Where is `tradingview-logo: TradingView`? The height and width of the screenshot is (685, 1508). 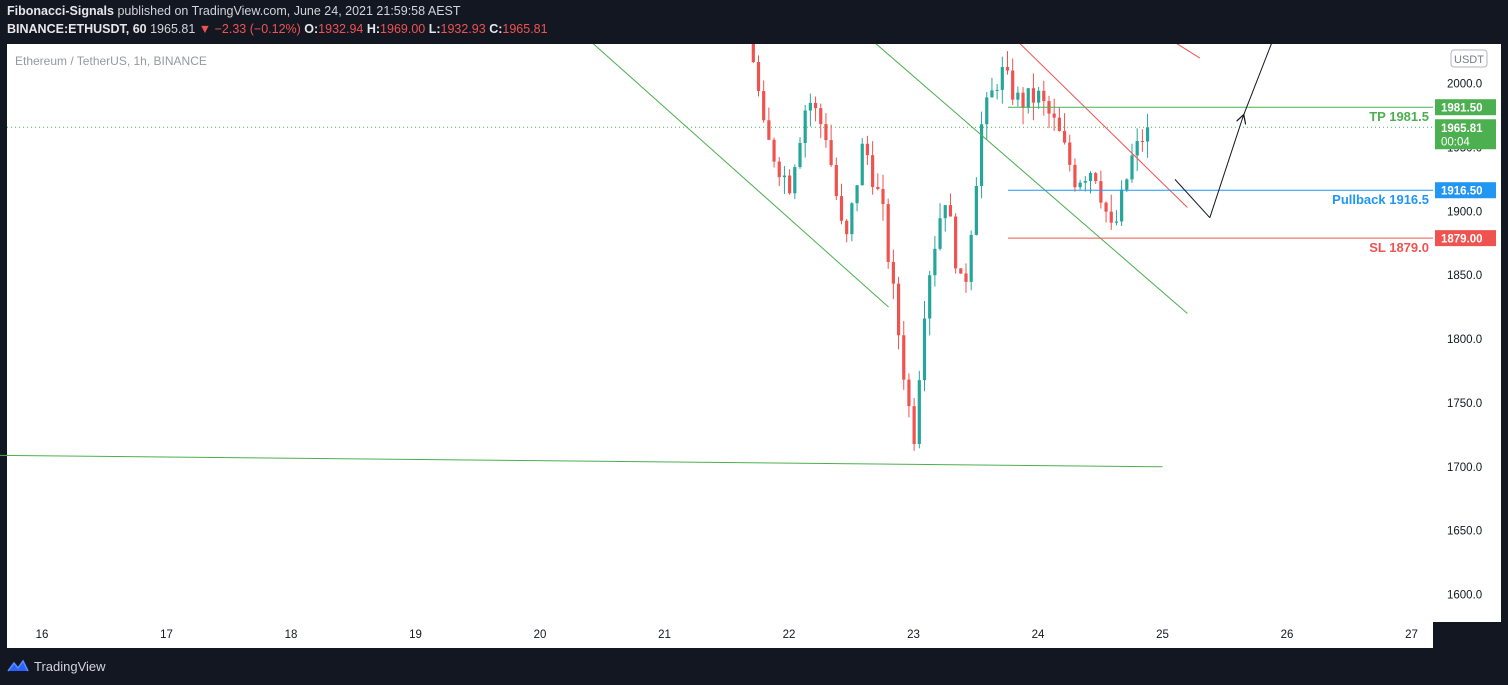
tradingview-logo: TradingView is located at coordinates (56, 666).